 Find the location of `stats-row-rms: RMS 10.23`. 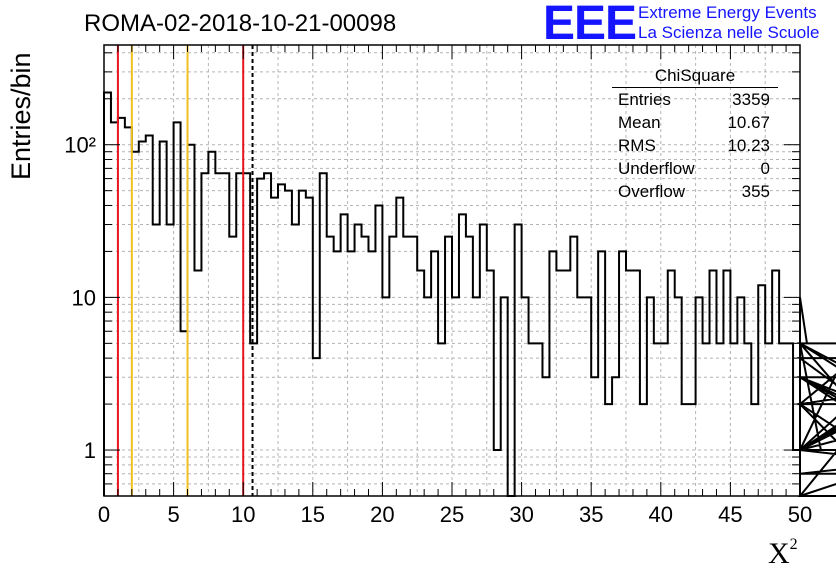

stats-row-rms: RMS 10.23 is located at coordinates (694, 145).